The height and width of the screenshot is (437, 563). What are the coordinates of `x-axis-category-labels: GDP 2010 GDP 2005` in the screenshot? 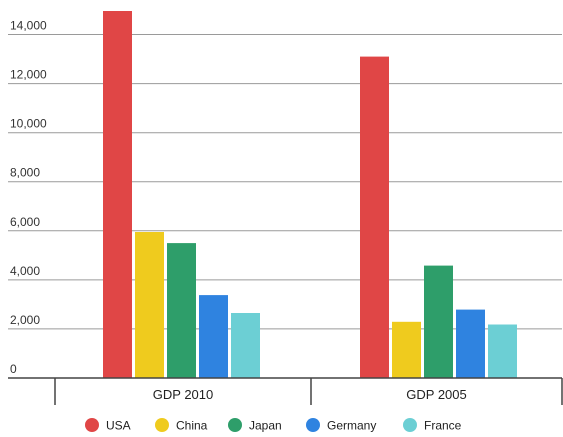 It's located at (310, 394).